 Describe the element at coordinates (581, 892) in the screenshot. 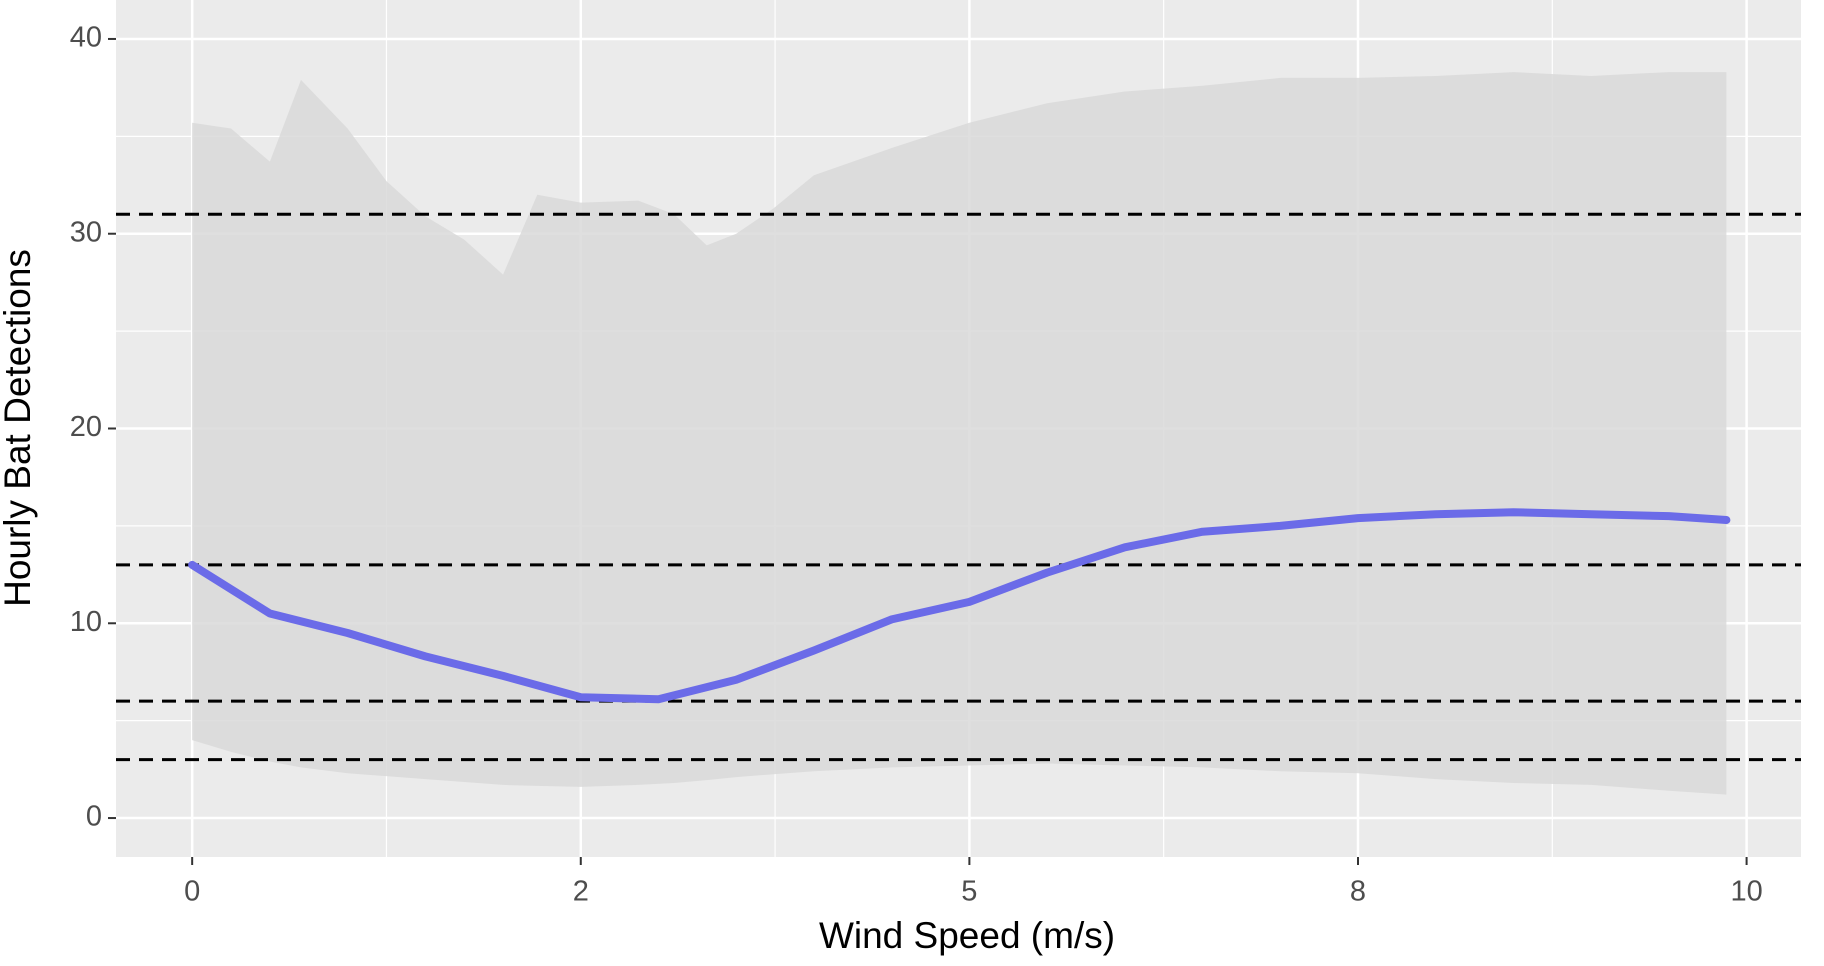

I see `x-tick-label: 2` at that location.